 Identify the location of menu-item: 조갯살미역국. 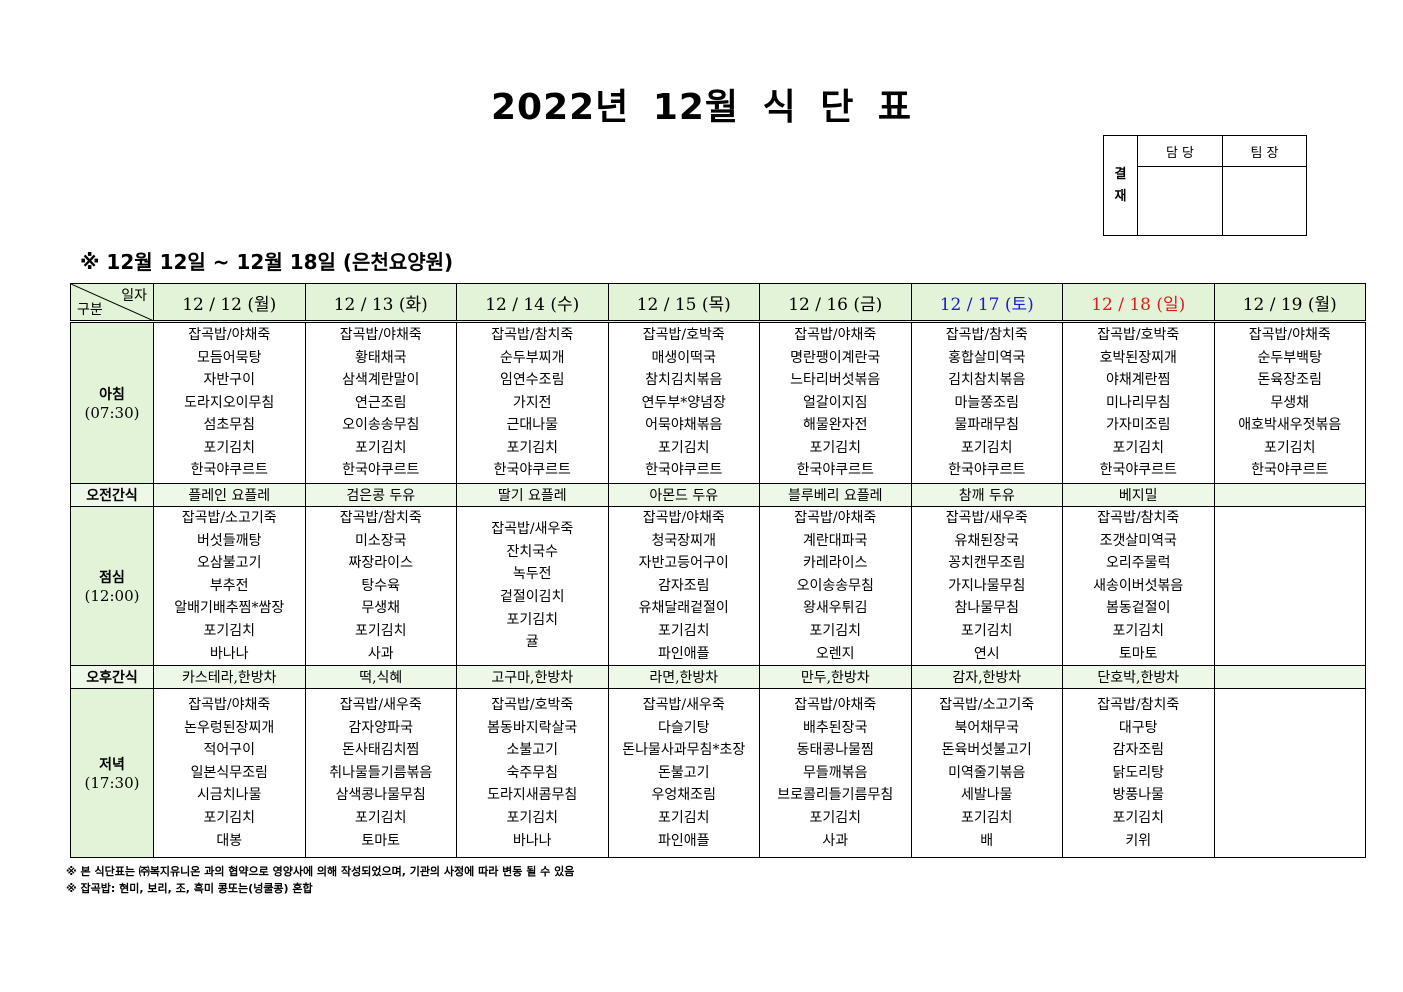
(1138, 540).